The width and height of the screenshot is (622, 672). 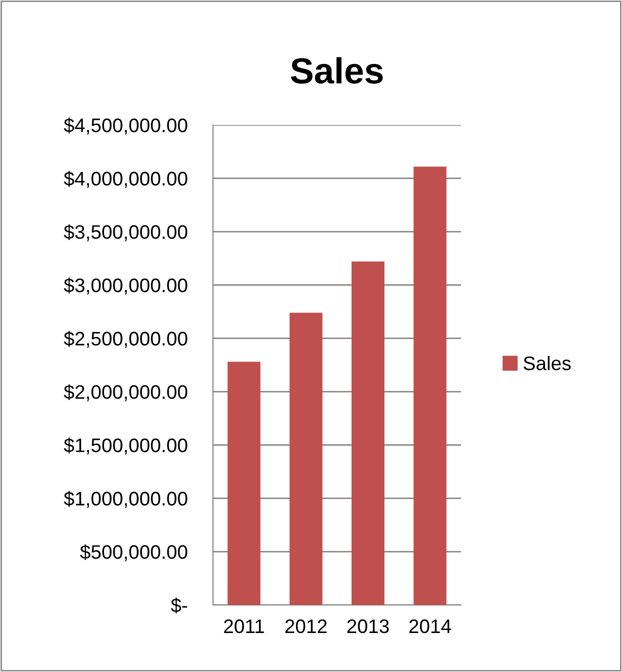 I want to click on y-tick-label: $3,500,000.00, so click(x=126, y=233).